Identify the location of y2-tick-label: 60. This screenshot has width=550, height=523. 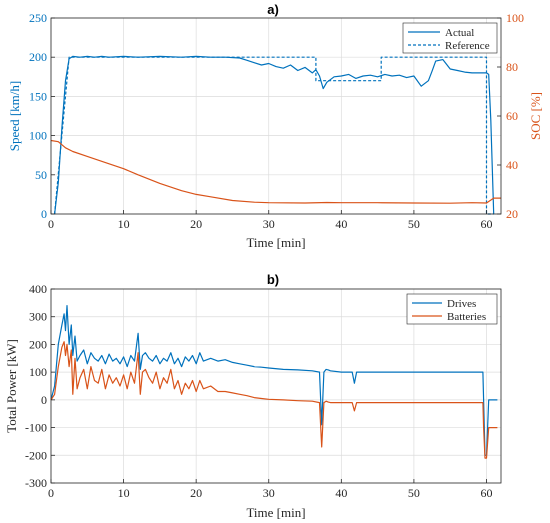
(512, 116).